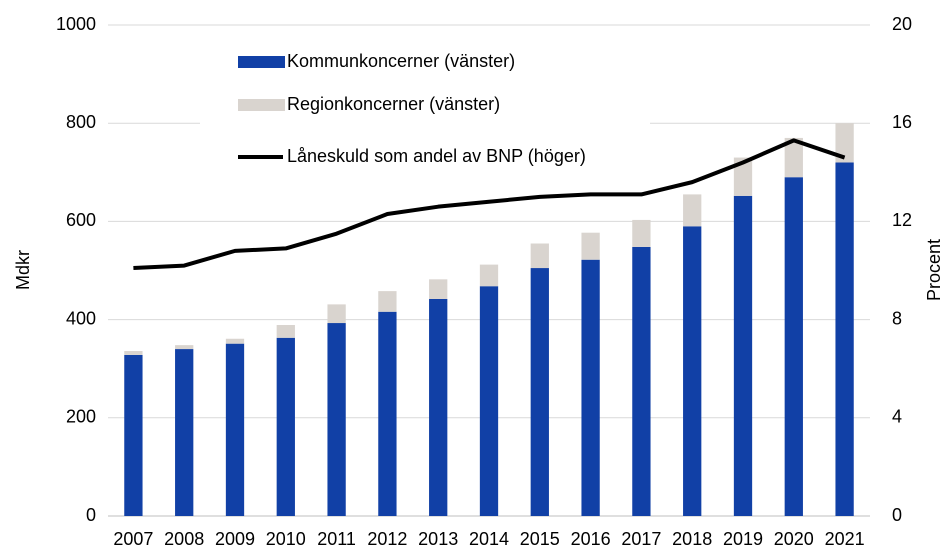 This screenshot has height=550, width=949. Describe the element at coordinates (286, 539) in the screenshot. I see `x-tick-label: 2010` at that location.